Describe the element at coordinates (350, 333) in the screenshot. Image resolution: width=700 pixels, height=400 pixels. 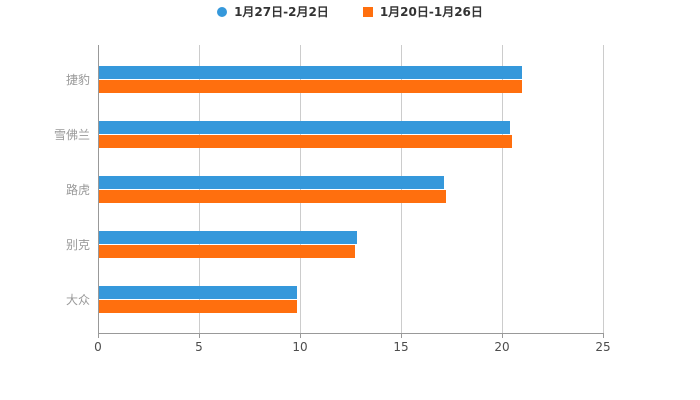
I see `x-axis-line` at that location.